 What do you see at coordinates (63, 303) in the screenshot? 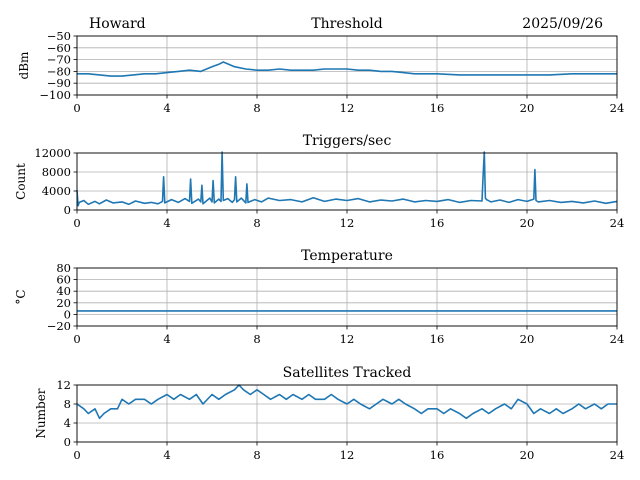
I see `y-tick-label: 20` at bounding box center [63, 303].